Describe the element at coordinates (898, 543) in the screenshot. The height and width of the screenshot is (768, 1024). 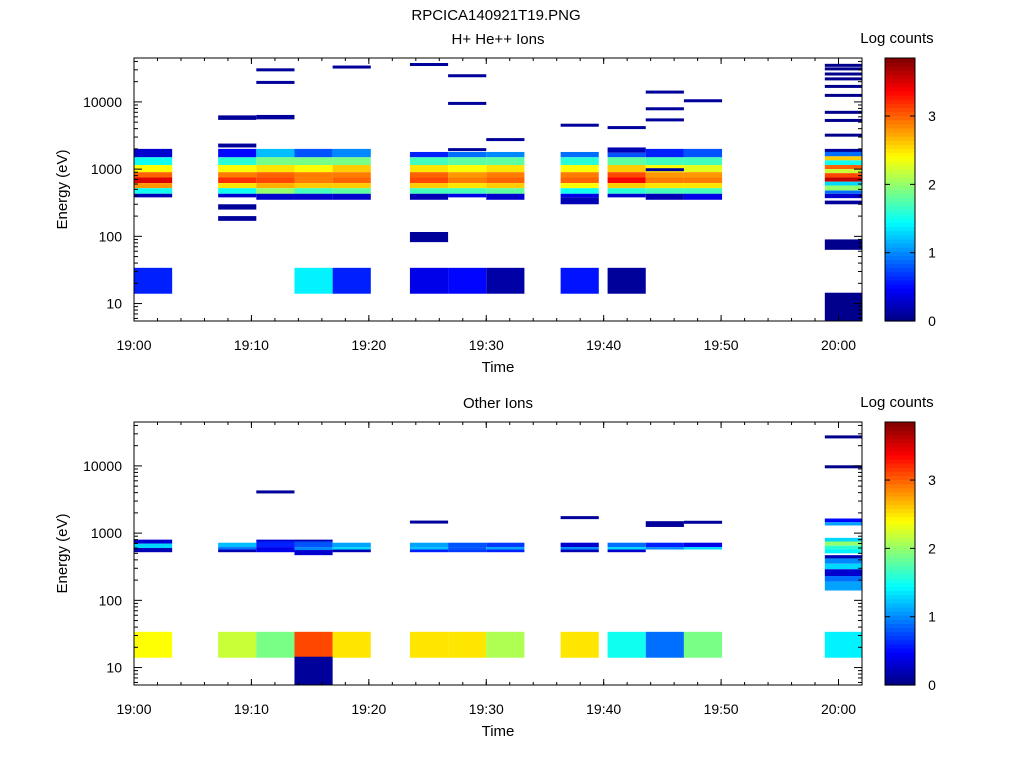
I see `colorbar: Log counts 0 1 2 3` at that location.